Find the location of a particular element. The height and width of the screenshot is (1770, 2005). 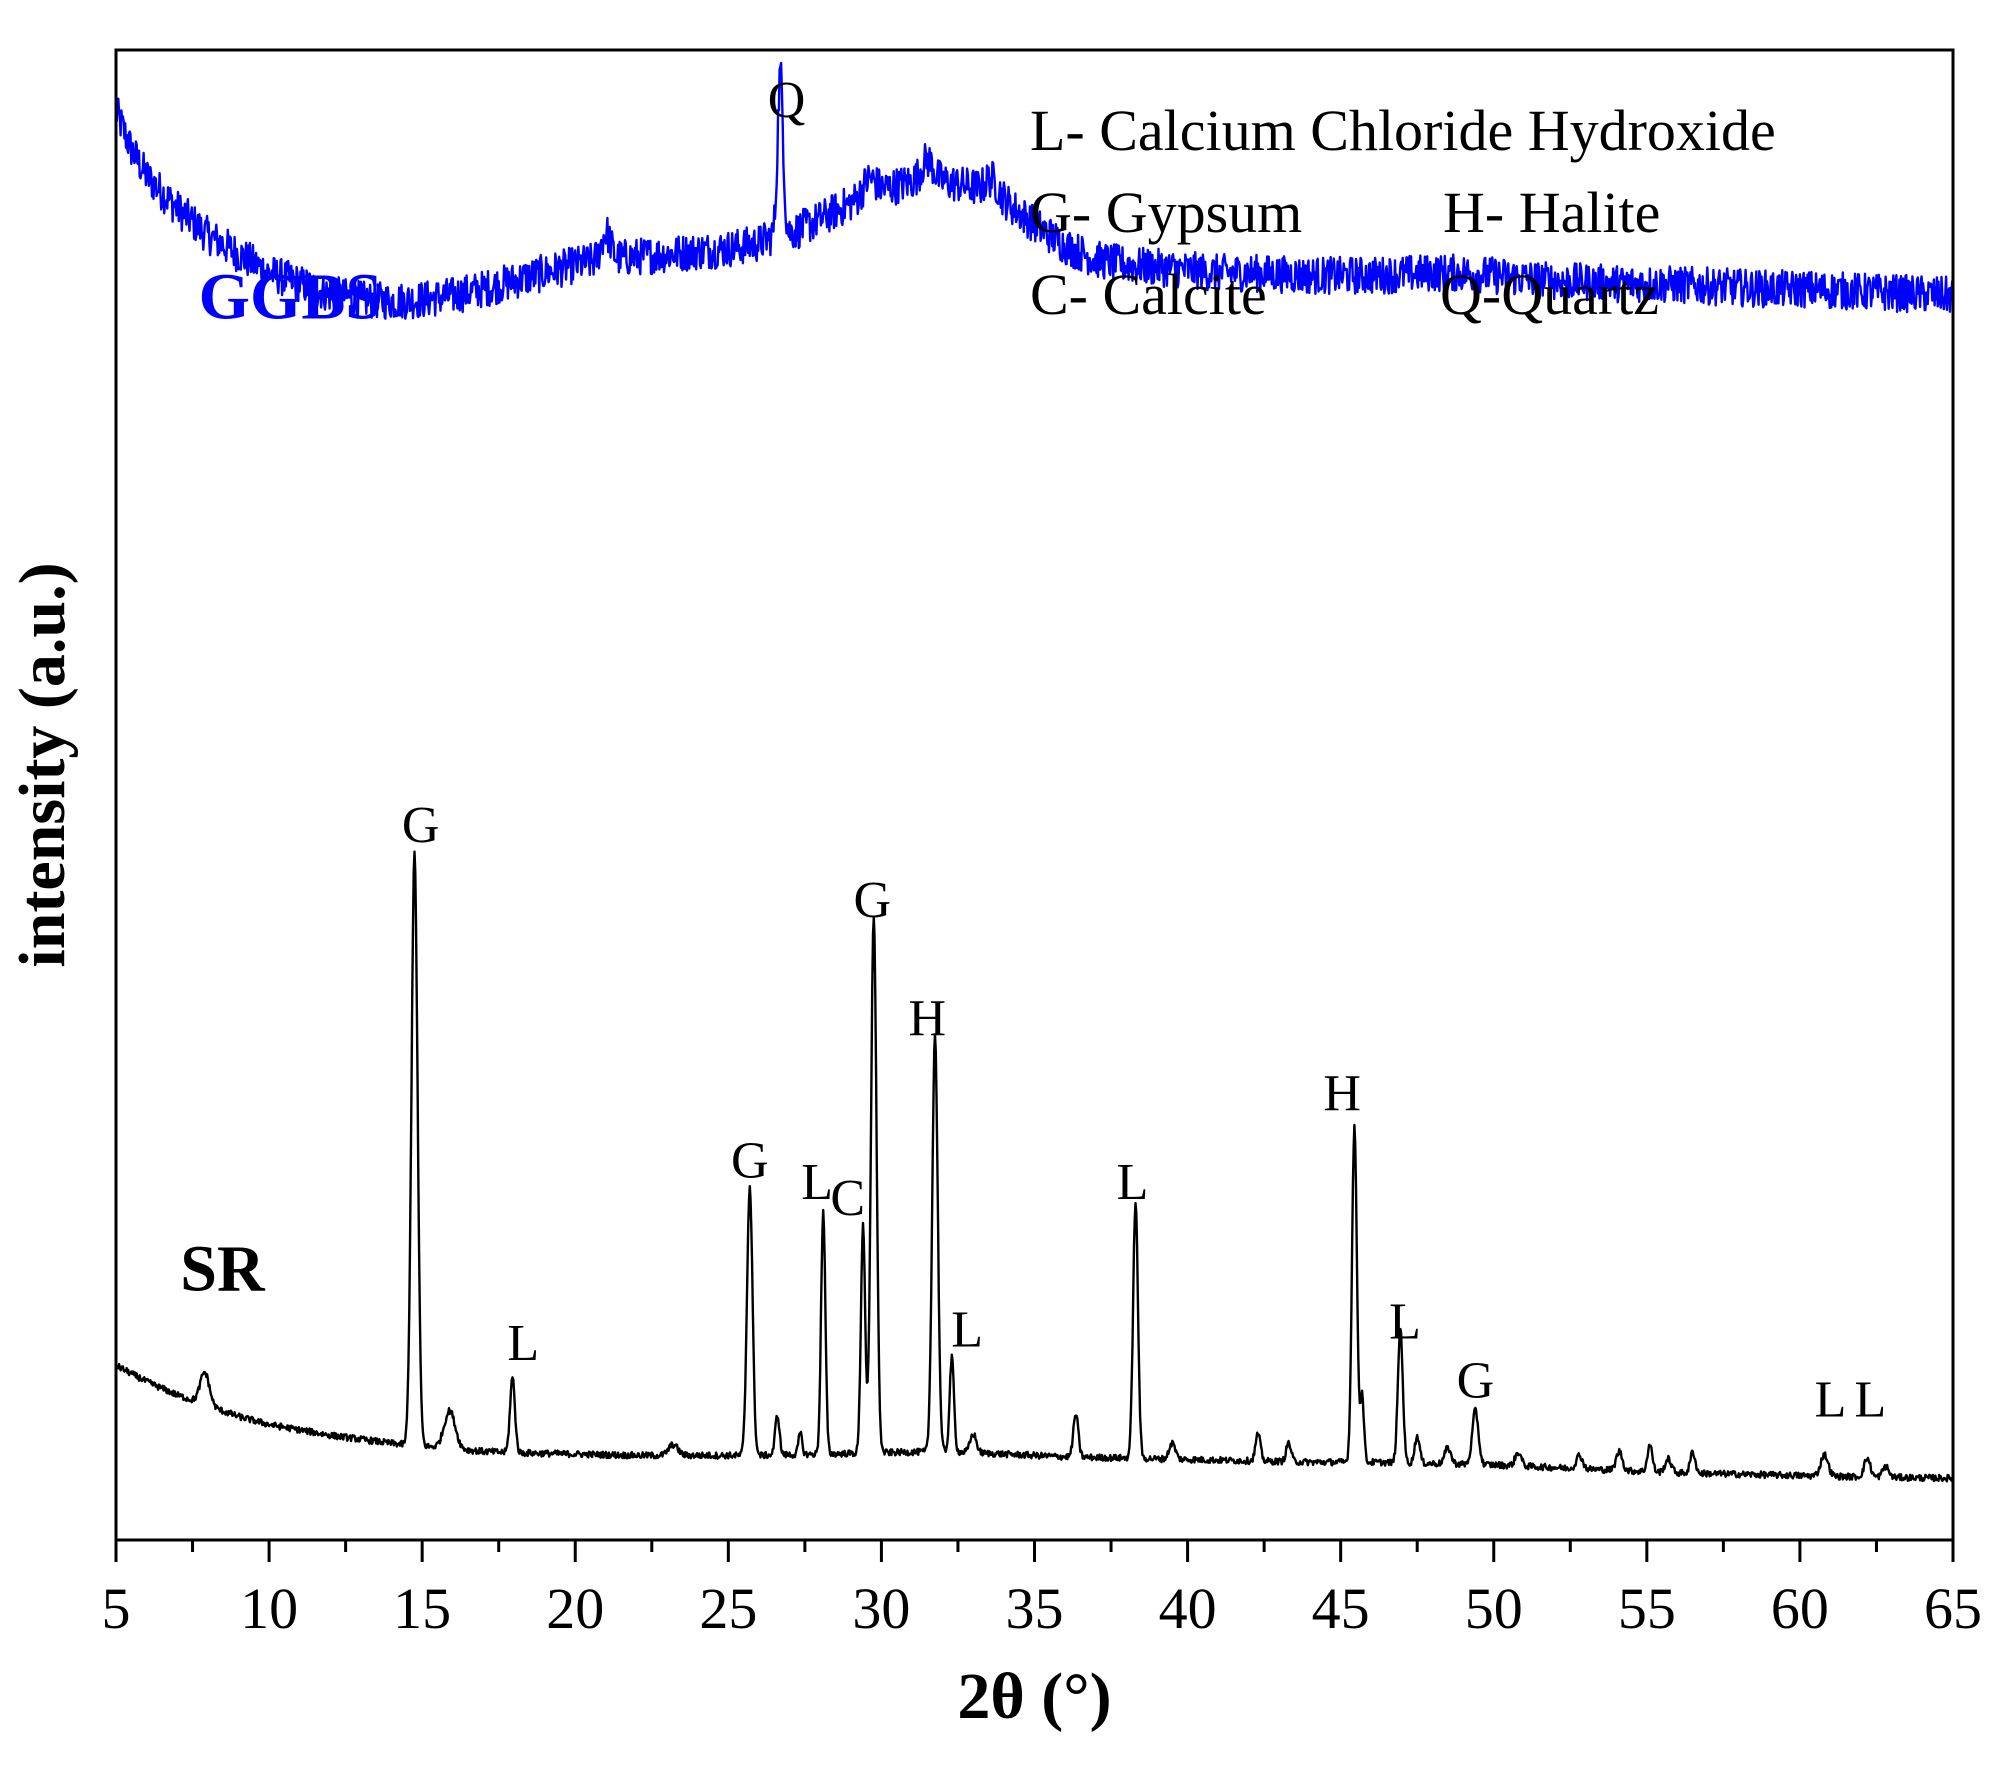

x-tick-label: 40 is located at coordinates (1188, 1608).